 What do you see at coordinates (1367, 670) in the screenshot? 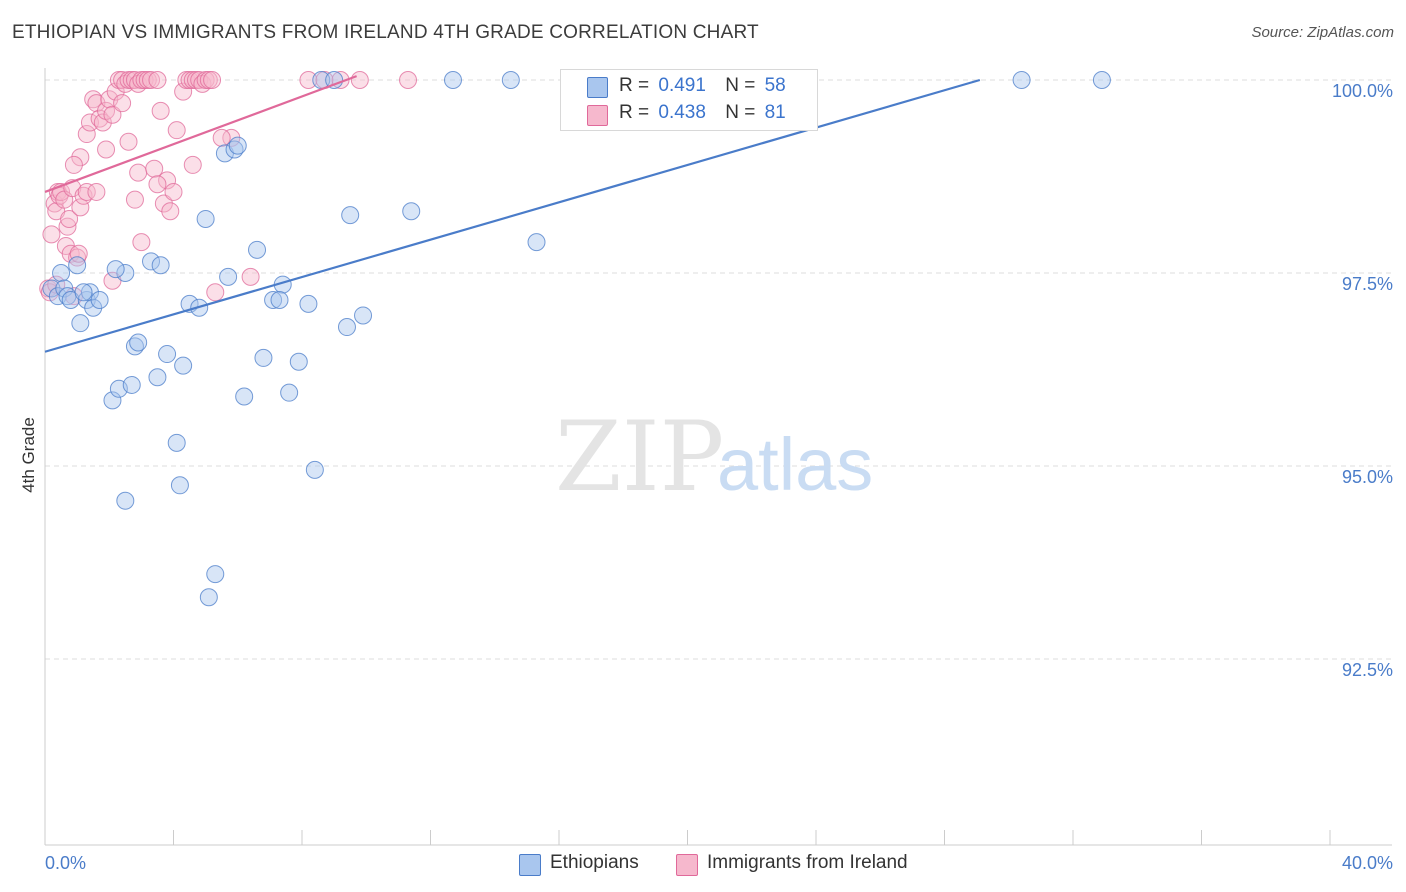
I see `y-tick-label: 92.5%` at bounding box center [1367, 670].